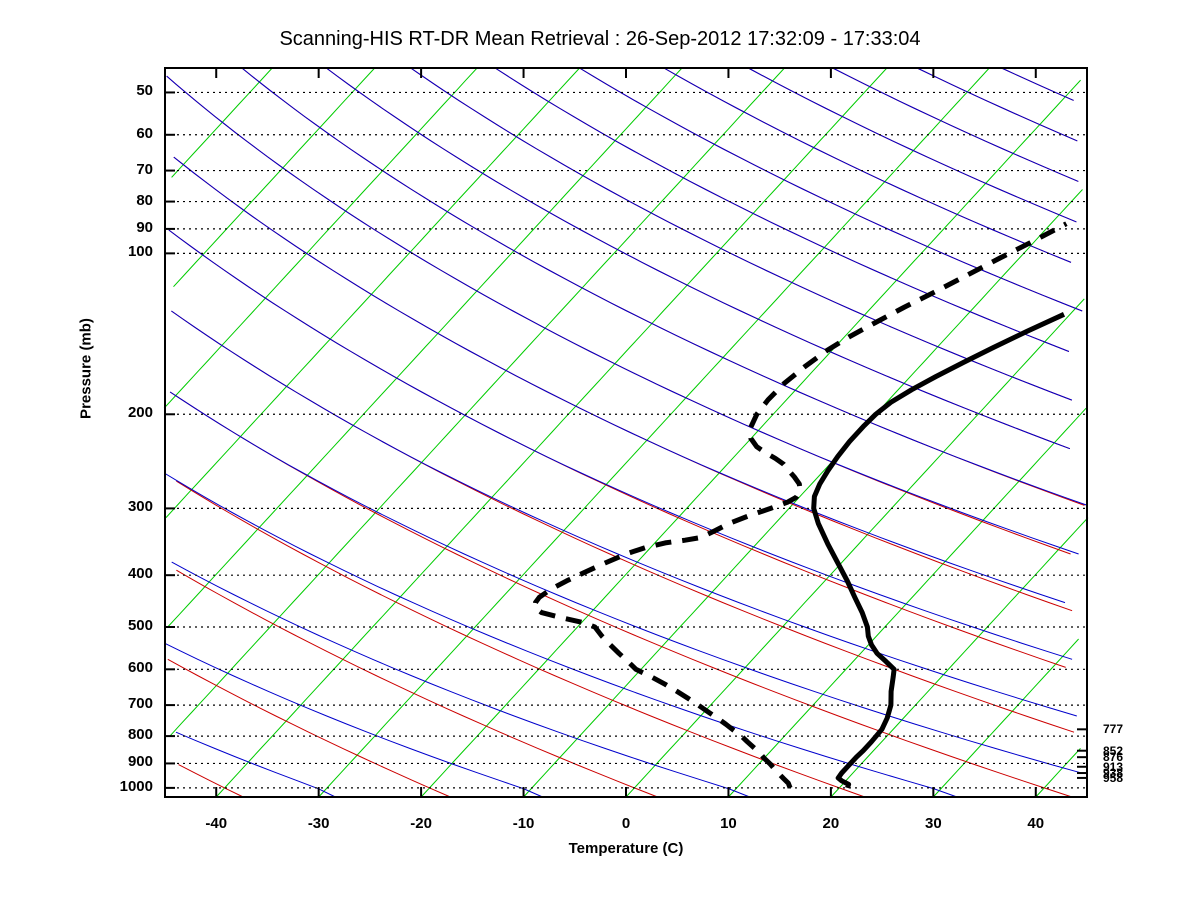  What do you see at coordinates (140, 625) in the screenshot?
I see `y-tick-label: 500` at bounding box center [140, 625].